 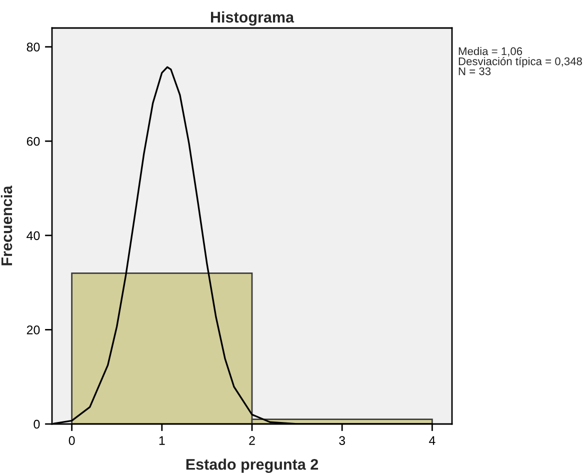 What do you see at coordinates (33, 330) in the screenshot?
I see `y-tick-label: 20` at bounding box center [33, 330].